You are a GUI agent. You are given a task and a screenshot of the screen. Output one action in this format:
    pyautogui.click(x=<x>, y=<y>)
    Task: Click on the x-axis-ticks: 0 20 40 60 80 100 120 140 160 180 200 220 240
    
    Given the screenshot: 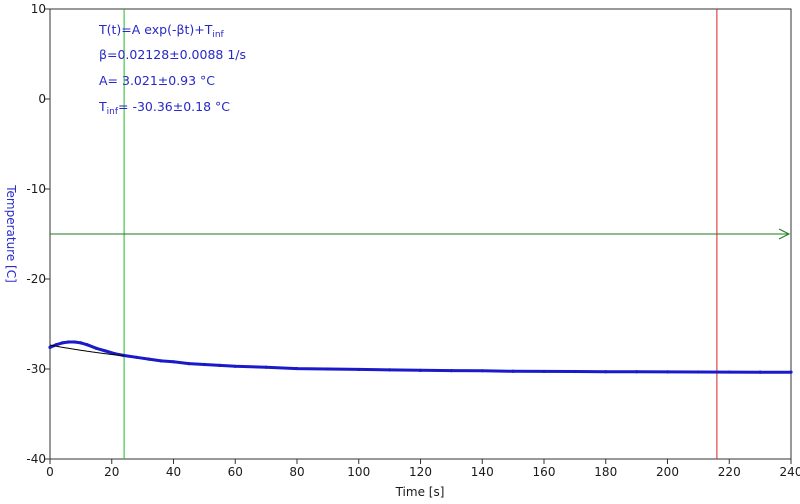 What is the action you would take?
    pyautogui.click(x=423, y=469)
    